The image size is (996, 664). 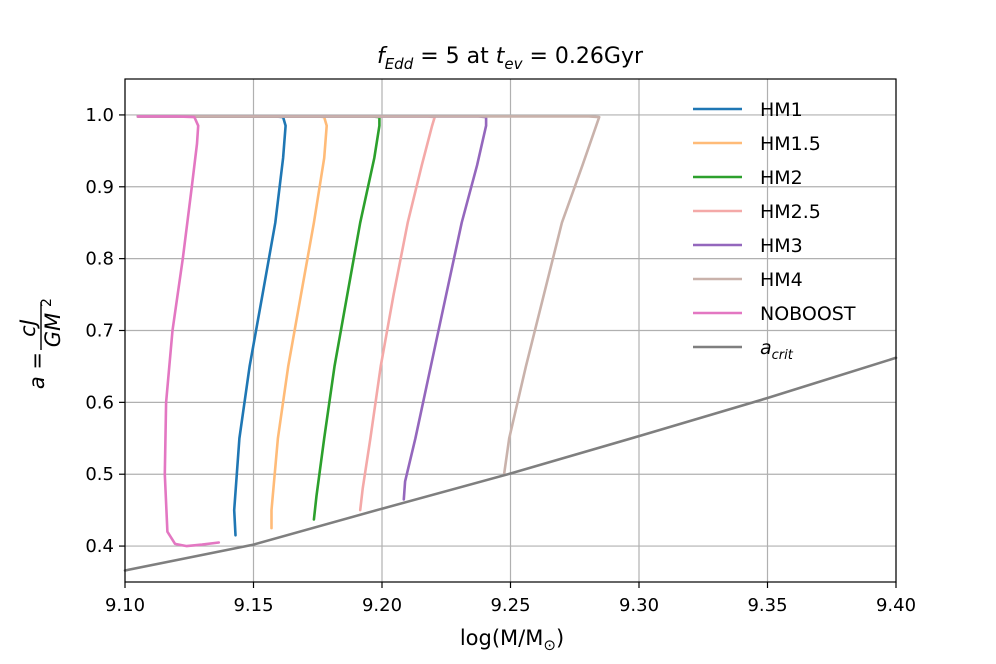 I want to click on legend: HM1 HM1.5 HM2 HM2.5 HM3 HM4 NOBOOST acrit, so click(x=774, y=231).